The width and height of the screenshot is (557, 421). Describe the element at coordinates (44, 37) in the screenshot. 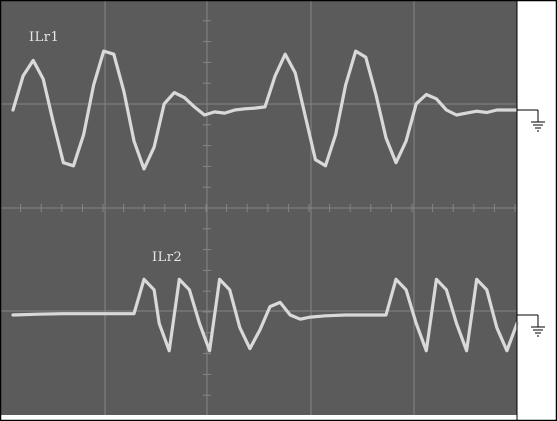

I see `trace-label-ilr1: ILr1` at that location.